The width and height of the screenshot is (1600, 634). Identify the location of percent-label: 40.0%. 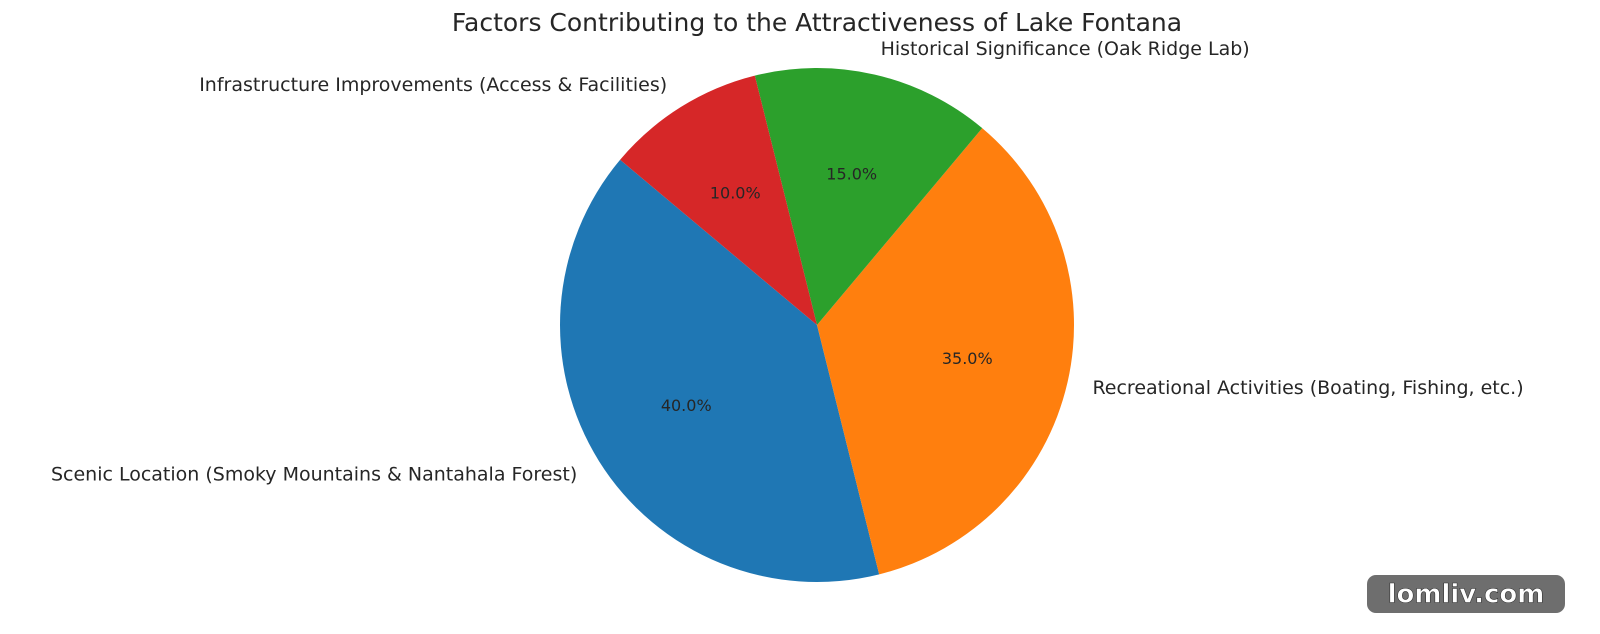
(686, 405).